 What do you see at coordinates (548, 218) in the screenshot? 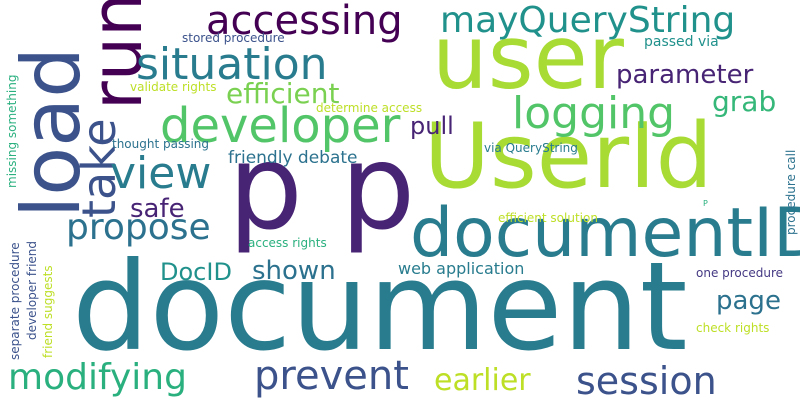
I see `word-efficient-solution: efficient solution` at bounding box center [548, 218].